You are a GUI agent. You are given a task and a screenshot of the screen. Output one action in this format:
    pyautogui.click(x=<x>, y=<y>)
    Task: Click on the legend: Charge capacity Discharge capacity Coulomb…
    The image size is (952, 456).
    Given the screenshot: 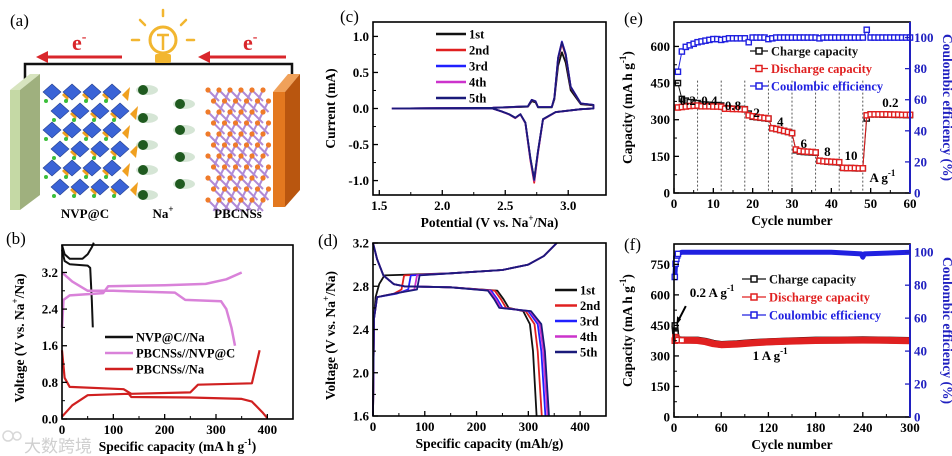 What is the action you would take?
    pyautogui.click(x=817, y=69)
    